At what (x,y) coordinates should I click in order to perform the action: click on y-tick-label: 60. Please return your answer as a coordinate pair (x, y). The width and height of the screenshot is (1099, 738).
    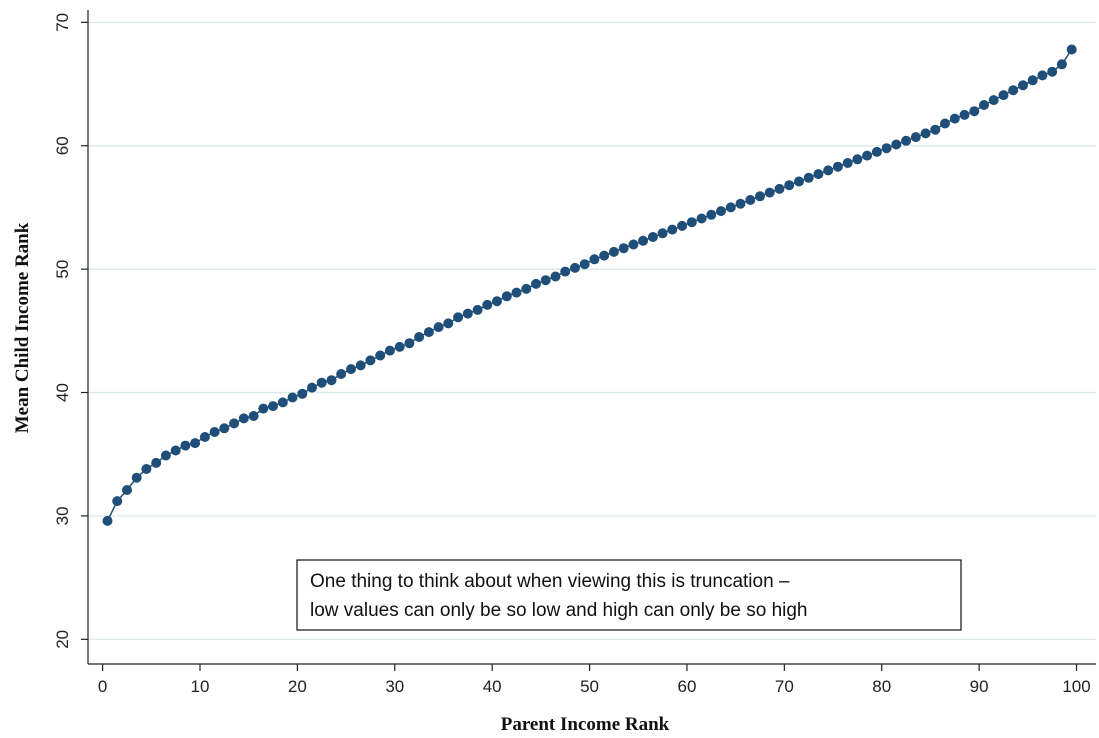
    Looking at the image, I should click on (62, 145).